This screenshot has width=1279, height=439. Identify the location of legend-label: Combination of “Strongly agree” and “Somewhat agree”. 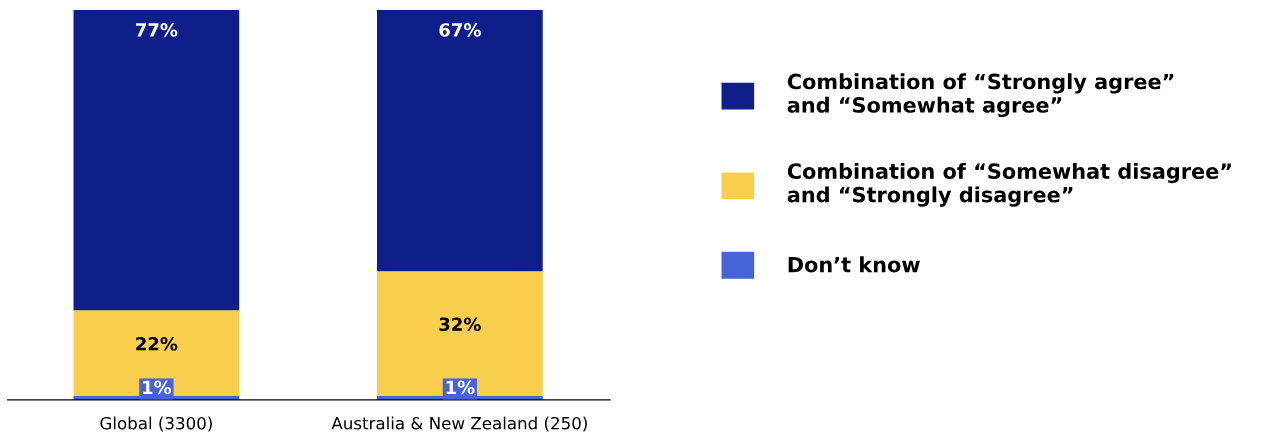
(980, 95).